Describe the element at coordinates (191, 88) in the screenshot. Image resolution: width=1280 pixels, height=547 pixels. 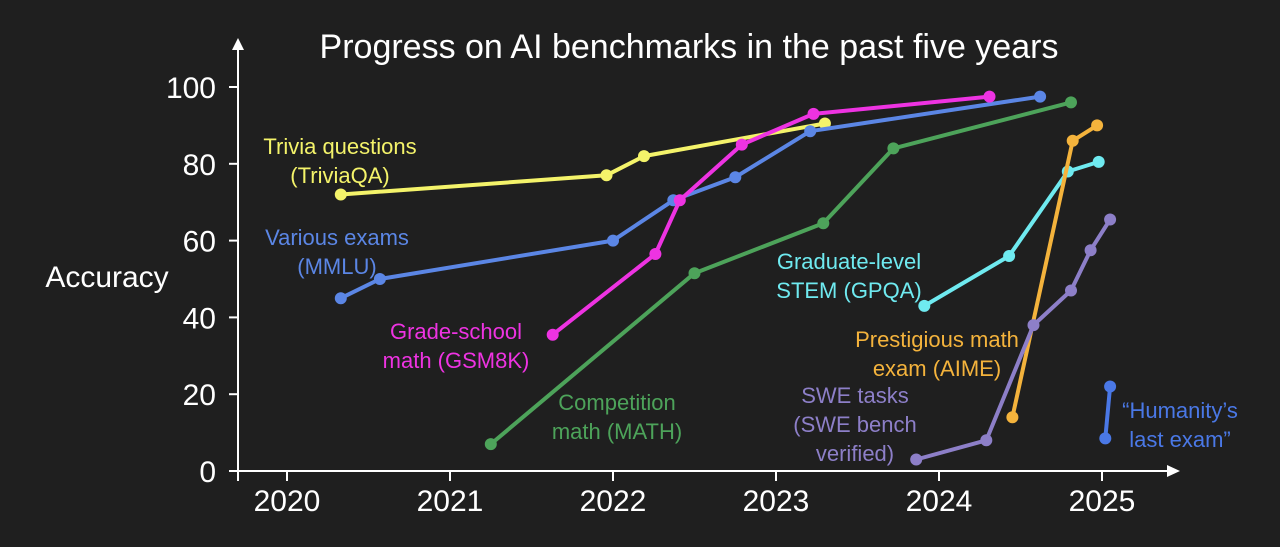
I see `y-tick-label: 100` at that location.